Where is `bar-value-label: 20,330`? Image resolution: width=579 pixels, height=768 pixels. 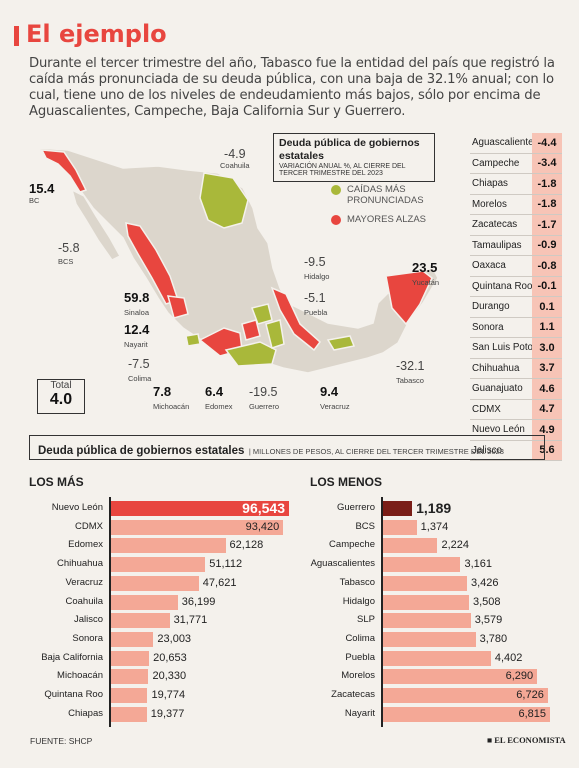
bar-value-label: 20,330 is located at coordinates (169, 676).